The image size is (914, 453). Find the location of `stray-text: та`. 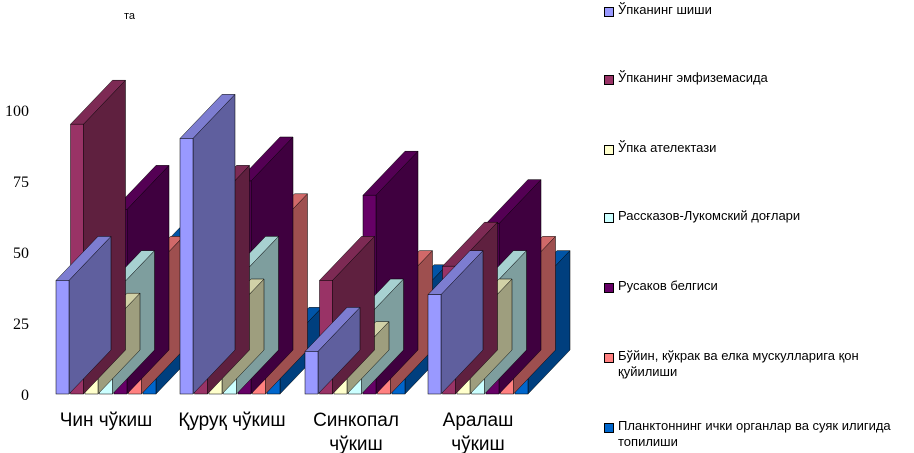

stray-text: та is located at coordinates (130, 16).